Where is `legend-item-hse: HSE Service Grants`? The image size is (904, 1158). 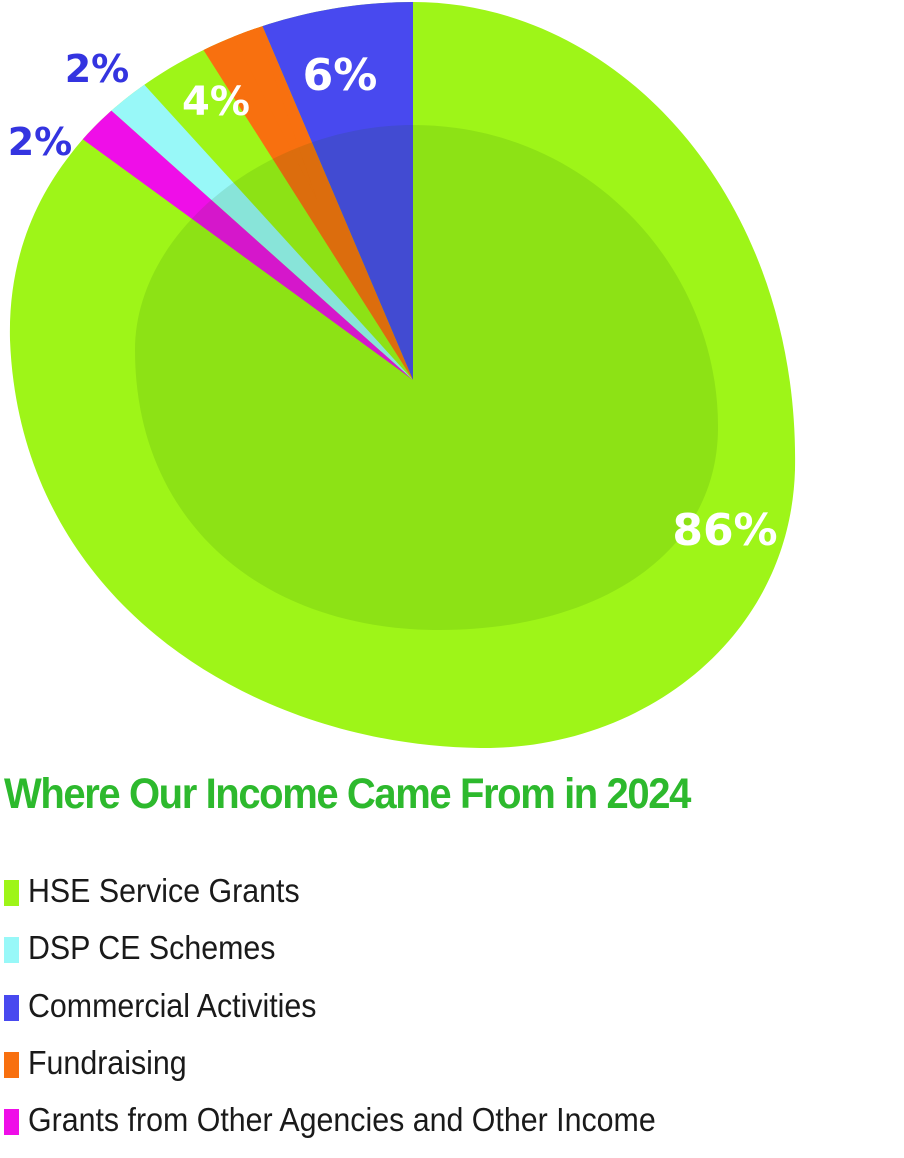
legend-item-hse: HSE Service Grants is located at coordinates (357, 900).